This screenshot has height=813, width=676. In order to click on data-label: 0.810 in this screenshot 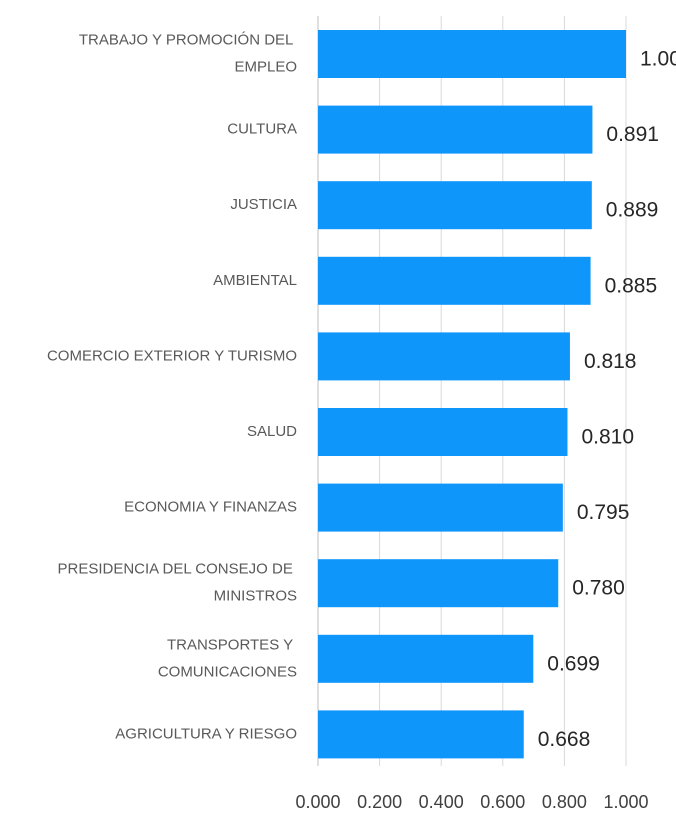, I will do `click(607, 437)`.